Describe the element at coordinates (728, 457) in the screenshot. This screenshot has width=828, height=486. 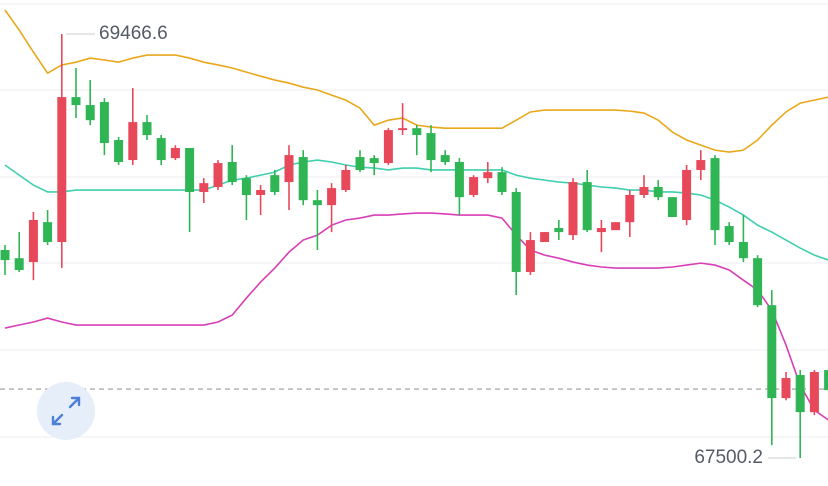
I see `min-label: 67500.2` at that location.